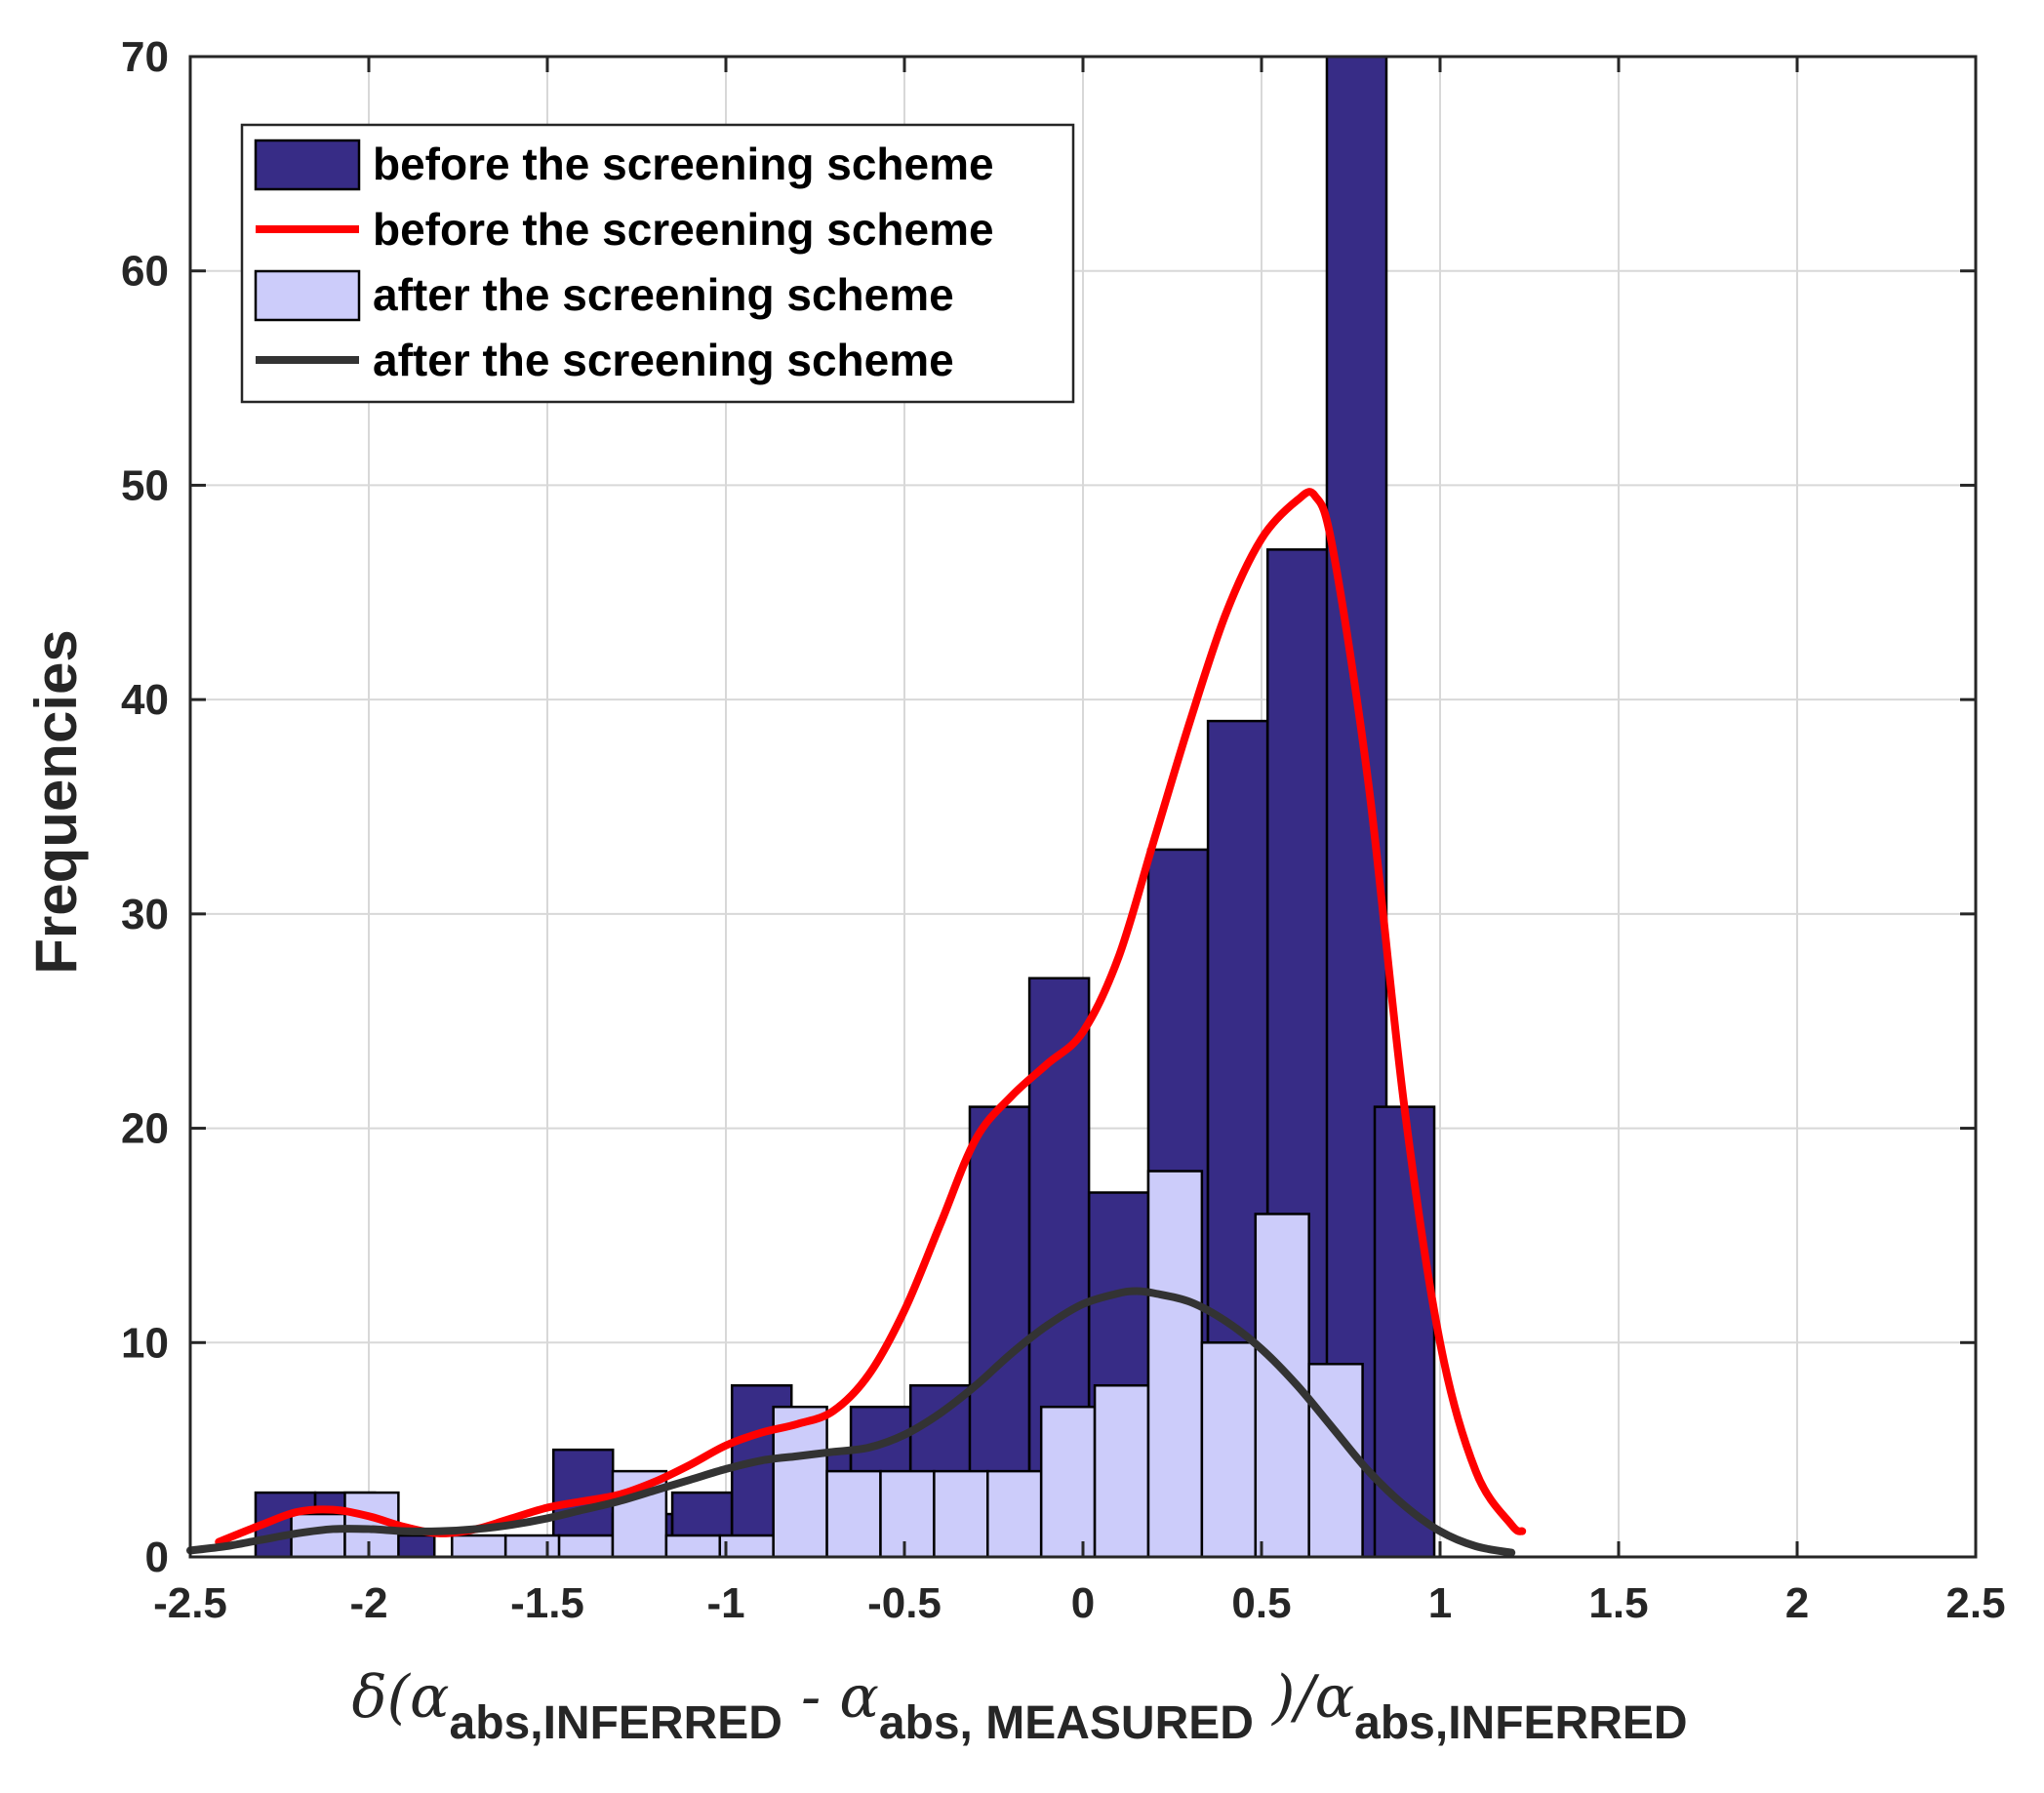 This screenshot has width=2044, height=1793. What do you see at coordinates (851, 1422) in the screenshot?
I see `after-density-line` at bounding box center [851, 1422].